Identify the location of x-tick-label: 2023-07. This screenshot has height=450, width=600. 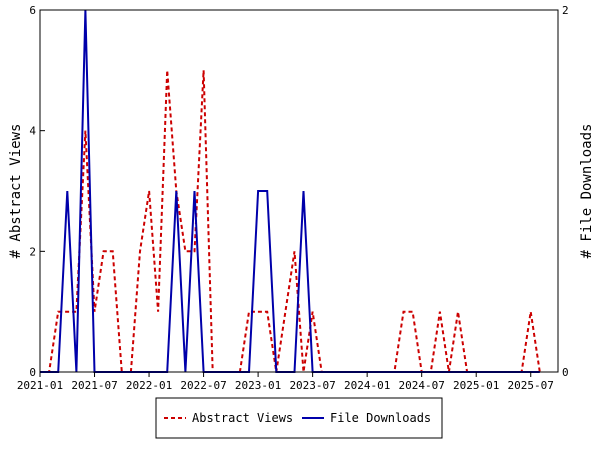
(312, 385).